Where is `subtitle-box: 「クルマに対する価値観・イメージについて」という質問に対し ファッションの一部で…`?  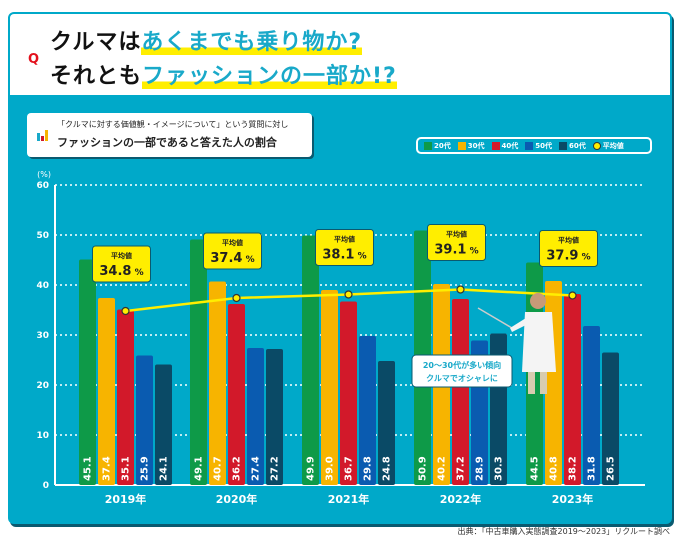 subtitle-box: 「クルマに対する価値観・イメージについて」という質問に対し ファッションの一部で… is located at coordinates (169, 135).